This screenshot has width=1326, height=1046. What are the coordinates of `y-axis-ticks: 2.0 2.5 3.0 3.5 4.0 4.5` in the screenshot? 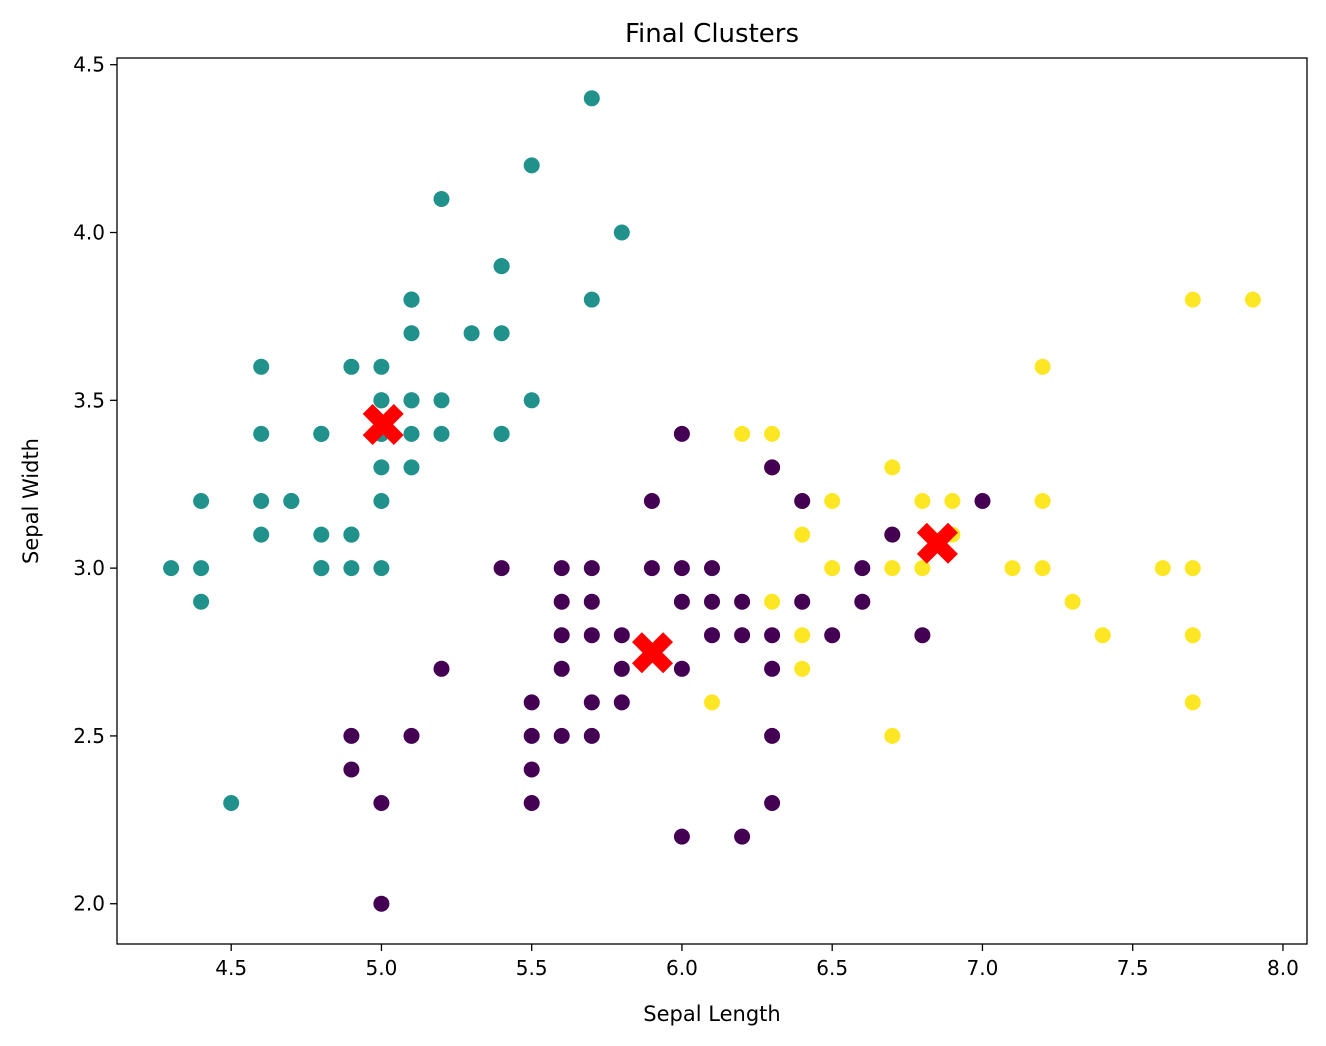 It's located at (95, 484).